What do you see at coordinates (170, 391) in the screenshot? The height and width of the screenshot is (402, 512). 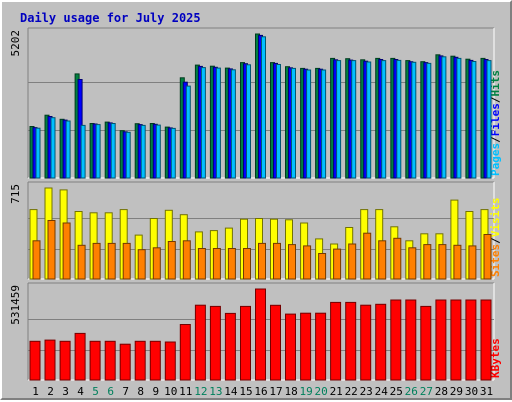 I see `x-tick-label: 10` at bounding box center [170, 391].